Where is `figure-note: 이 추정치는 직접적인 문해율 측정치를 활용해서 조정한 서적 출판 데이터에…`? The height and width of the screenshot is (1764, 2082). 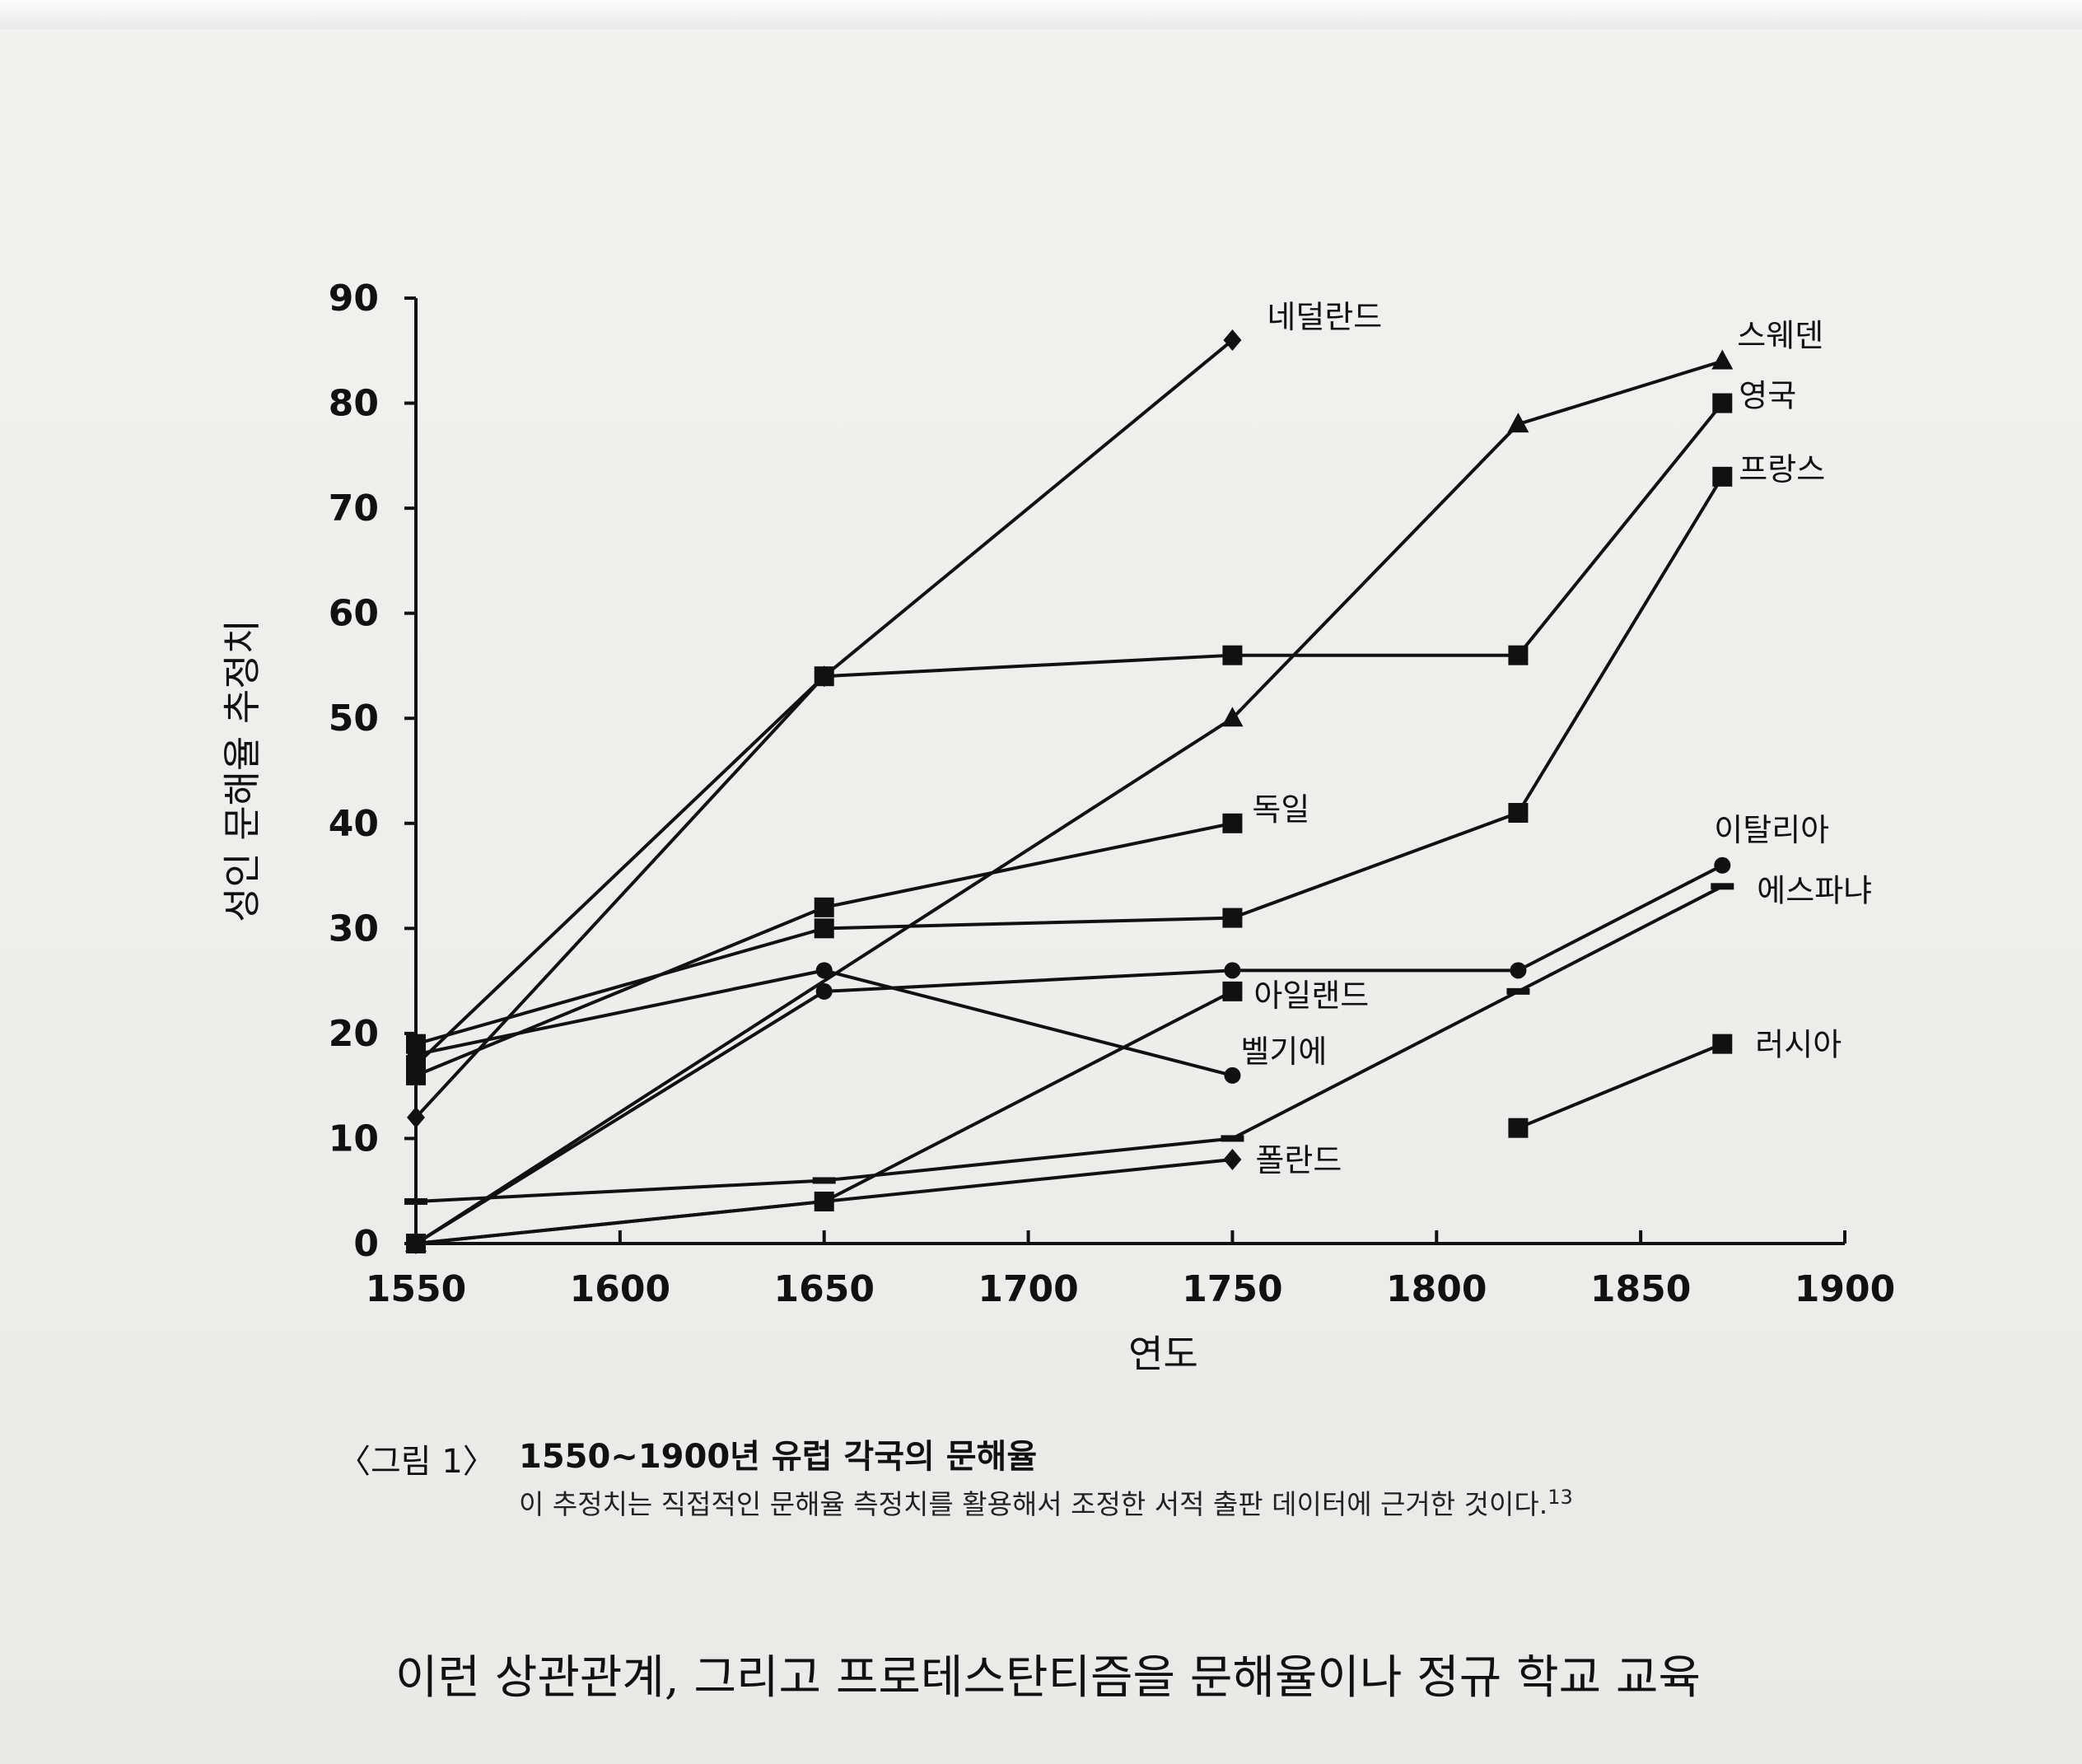
figure-note: 이 추정치는 직접적인 문해율 측정치를 활용해서 조정한 서적 출판 데이터에… is located at coordinates (1046, 1502).